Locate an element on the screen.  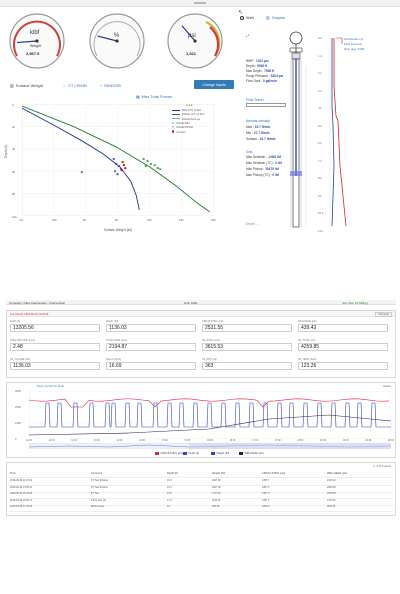
sensor-icon: ↕ is located at coordinates (101, 85).